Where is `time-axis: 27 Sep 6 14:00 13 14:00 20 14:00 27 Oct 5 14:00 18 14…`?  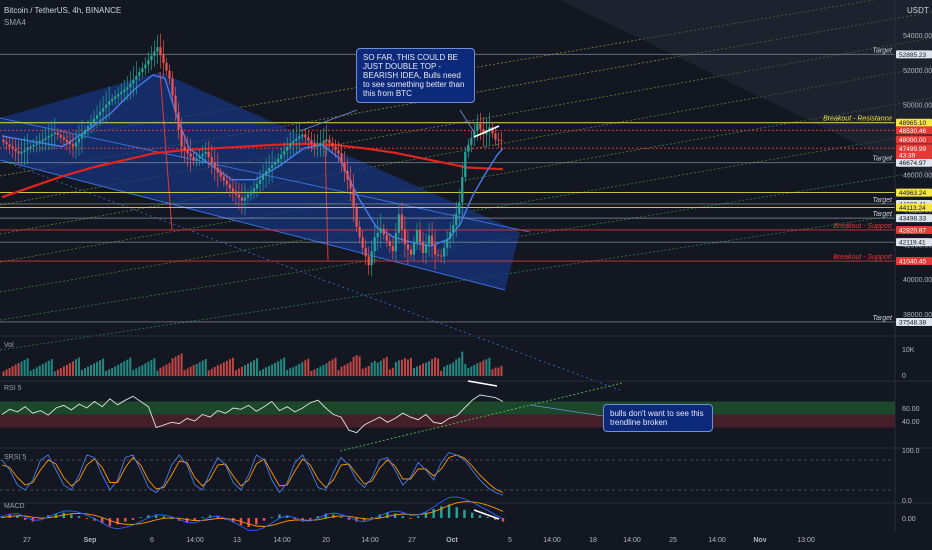
time-axis: 27 Sep 6 14:00 13 14:00 20 14:00 27 Oct 5 14:00 18 14… is located at coordinates (419, 540).